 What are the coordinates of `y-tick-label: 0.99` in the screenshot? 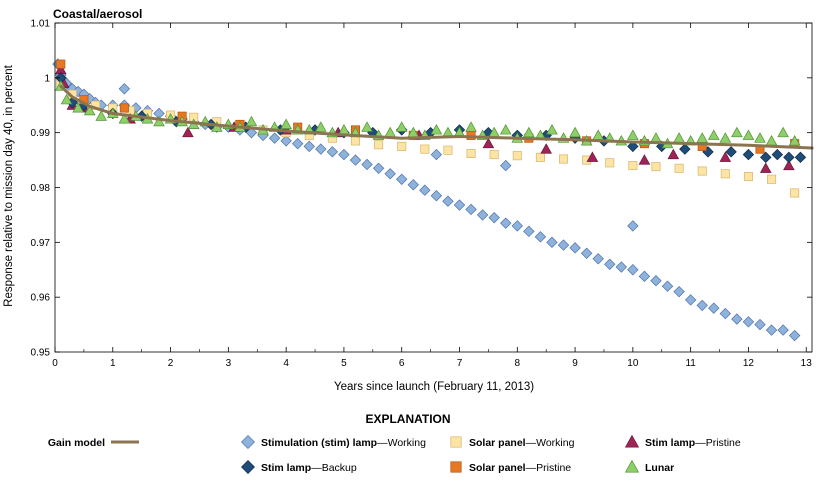 It's located at (41, 133).